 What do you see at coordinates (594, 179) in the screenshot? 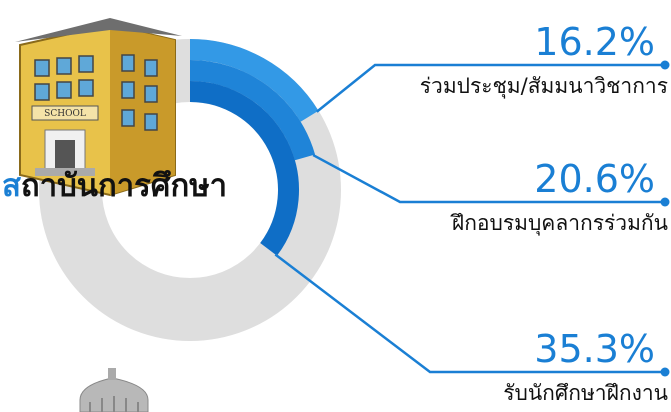
I see `value-label: 20.6%` at bounding box center [594, 179].